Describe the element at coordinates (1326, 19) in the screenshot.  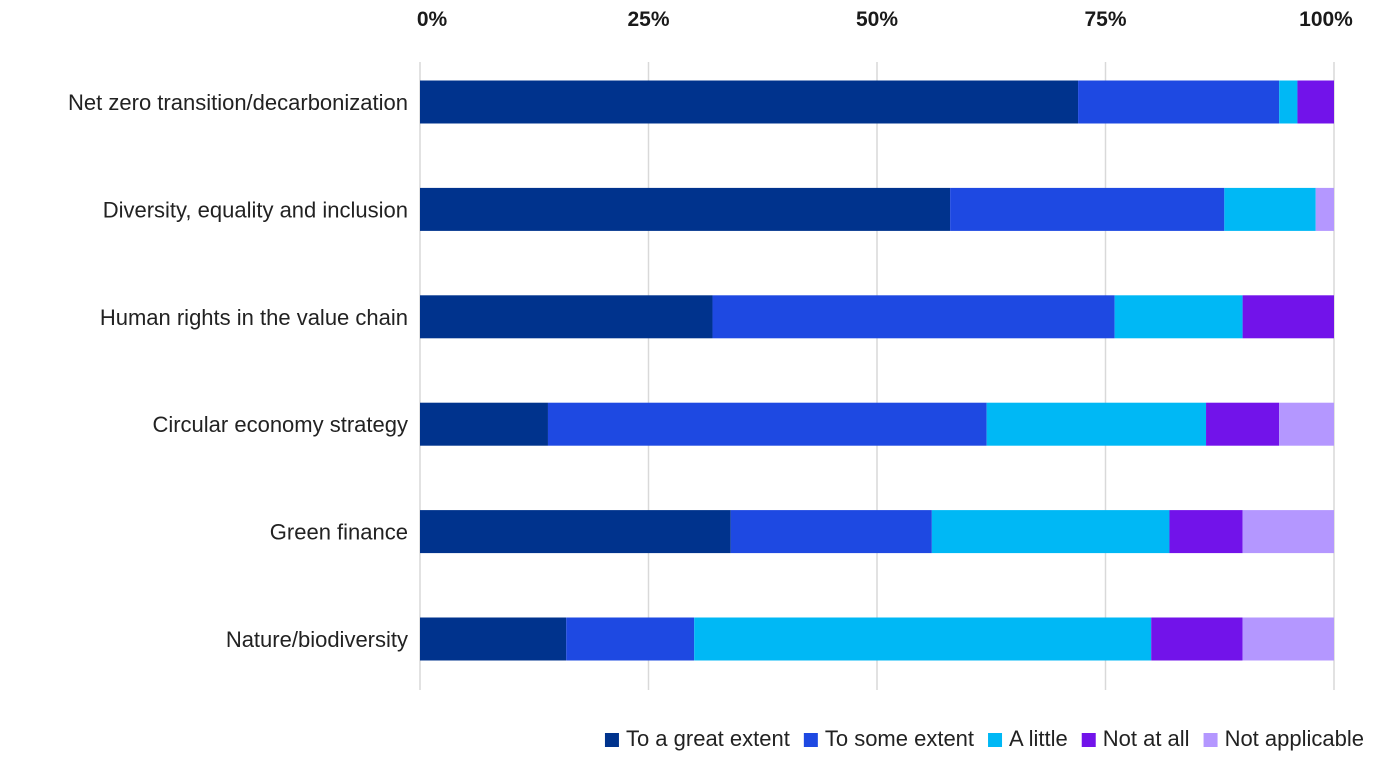
I see `x-tick-label: 100%` at that location.